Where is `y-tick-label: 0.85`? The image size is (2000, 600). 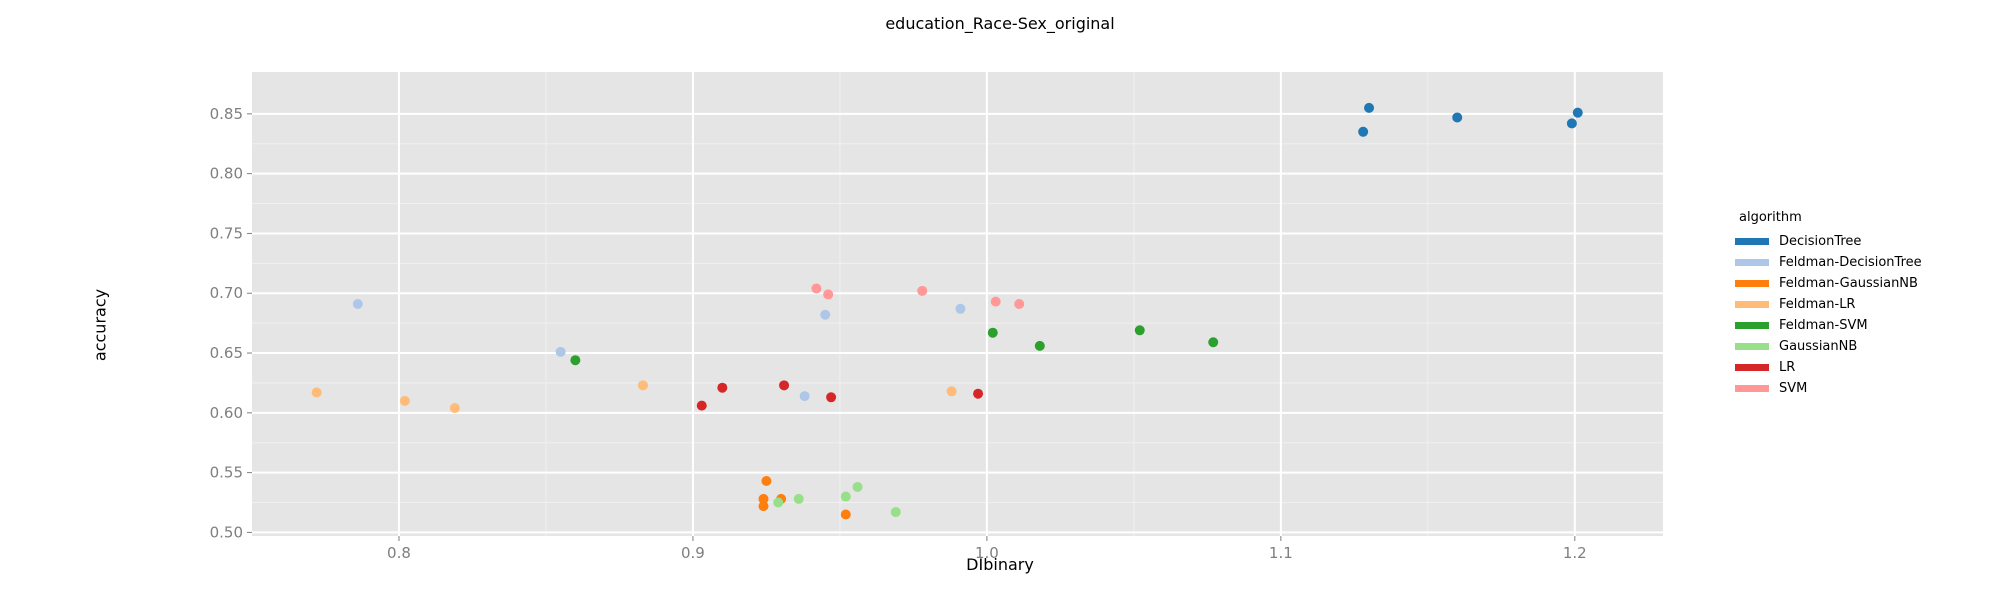 y-tick-label: 0.85 is located at coordinates (226, 114).